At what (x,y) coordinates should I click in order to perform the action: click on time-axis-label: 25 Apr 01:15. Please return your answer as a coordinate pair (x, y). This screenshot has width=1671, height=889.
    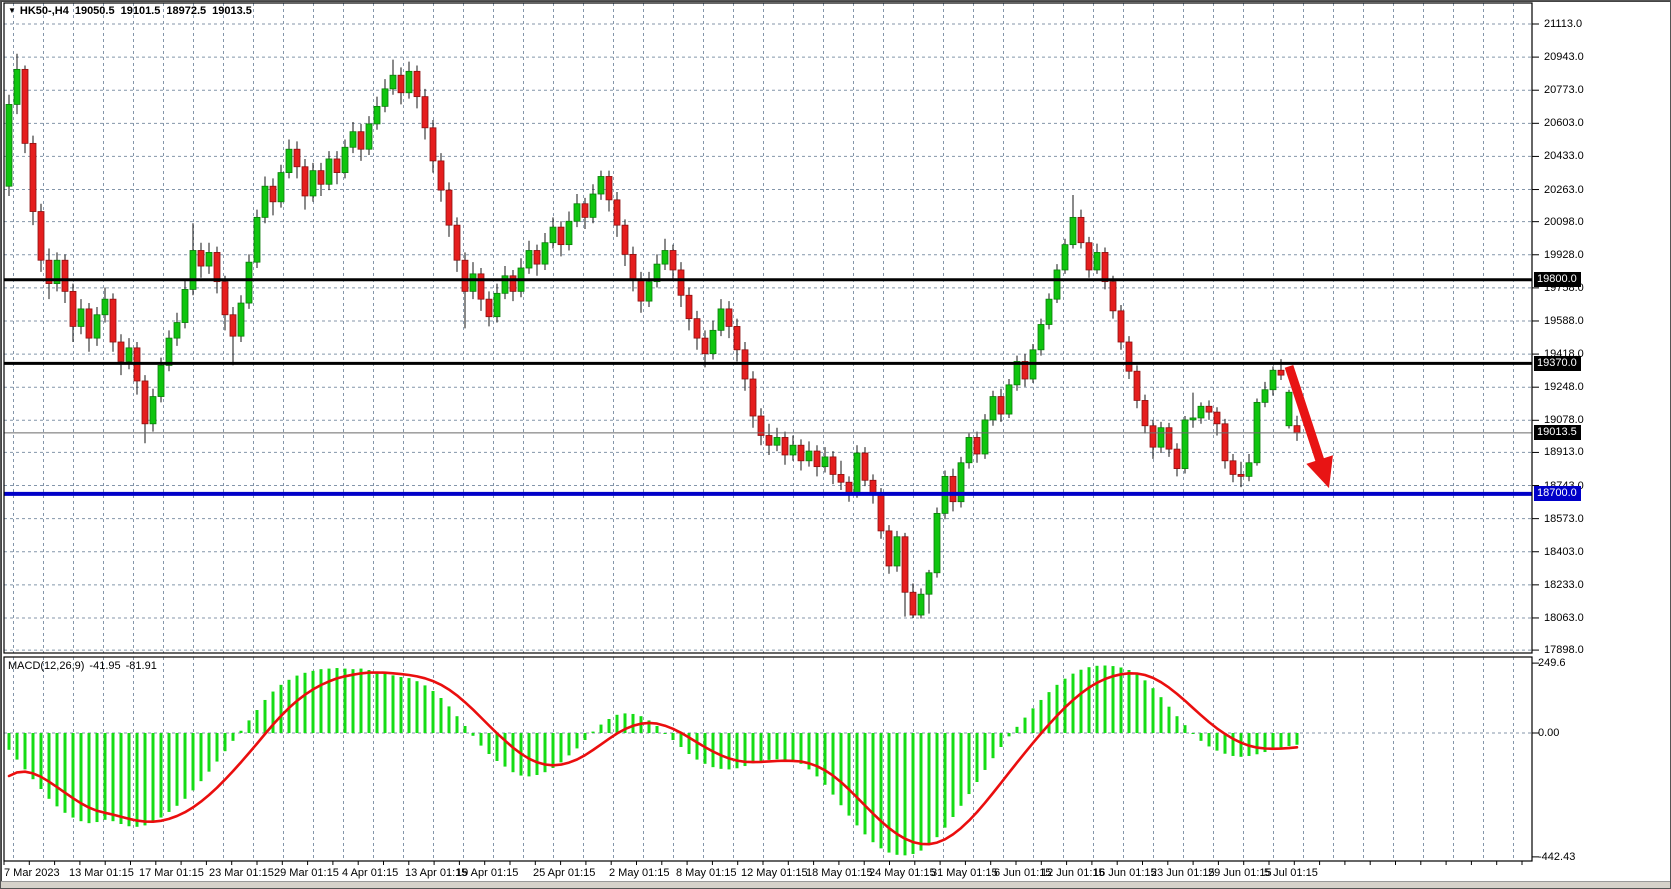
    Looking at the image, I should click on (564, 873).